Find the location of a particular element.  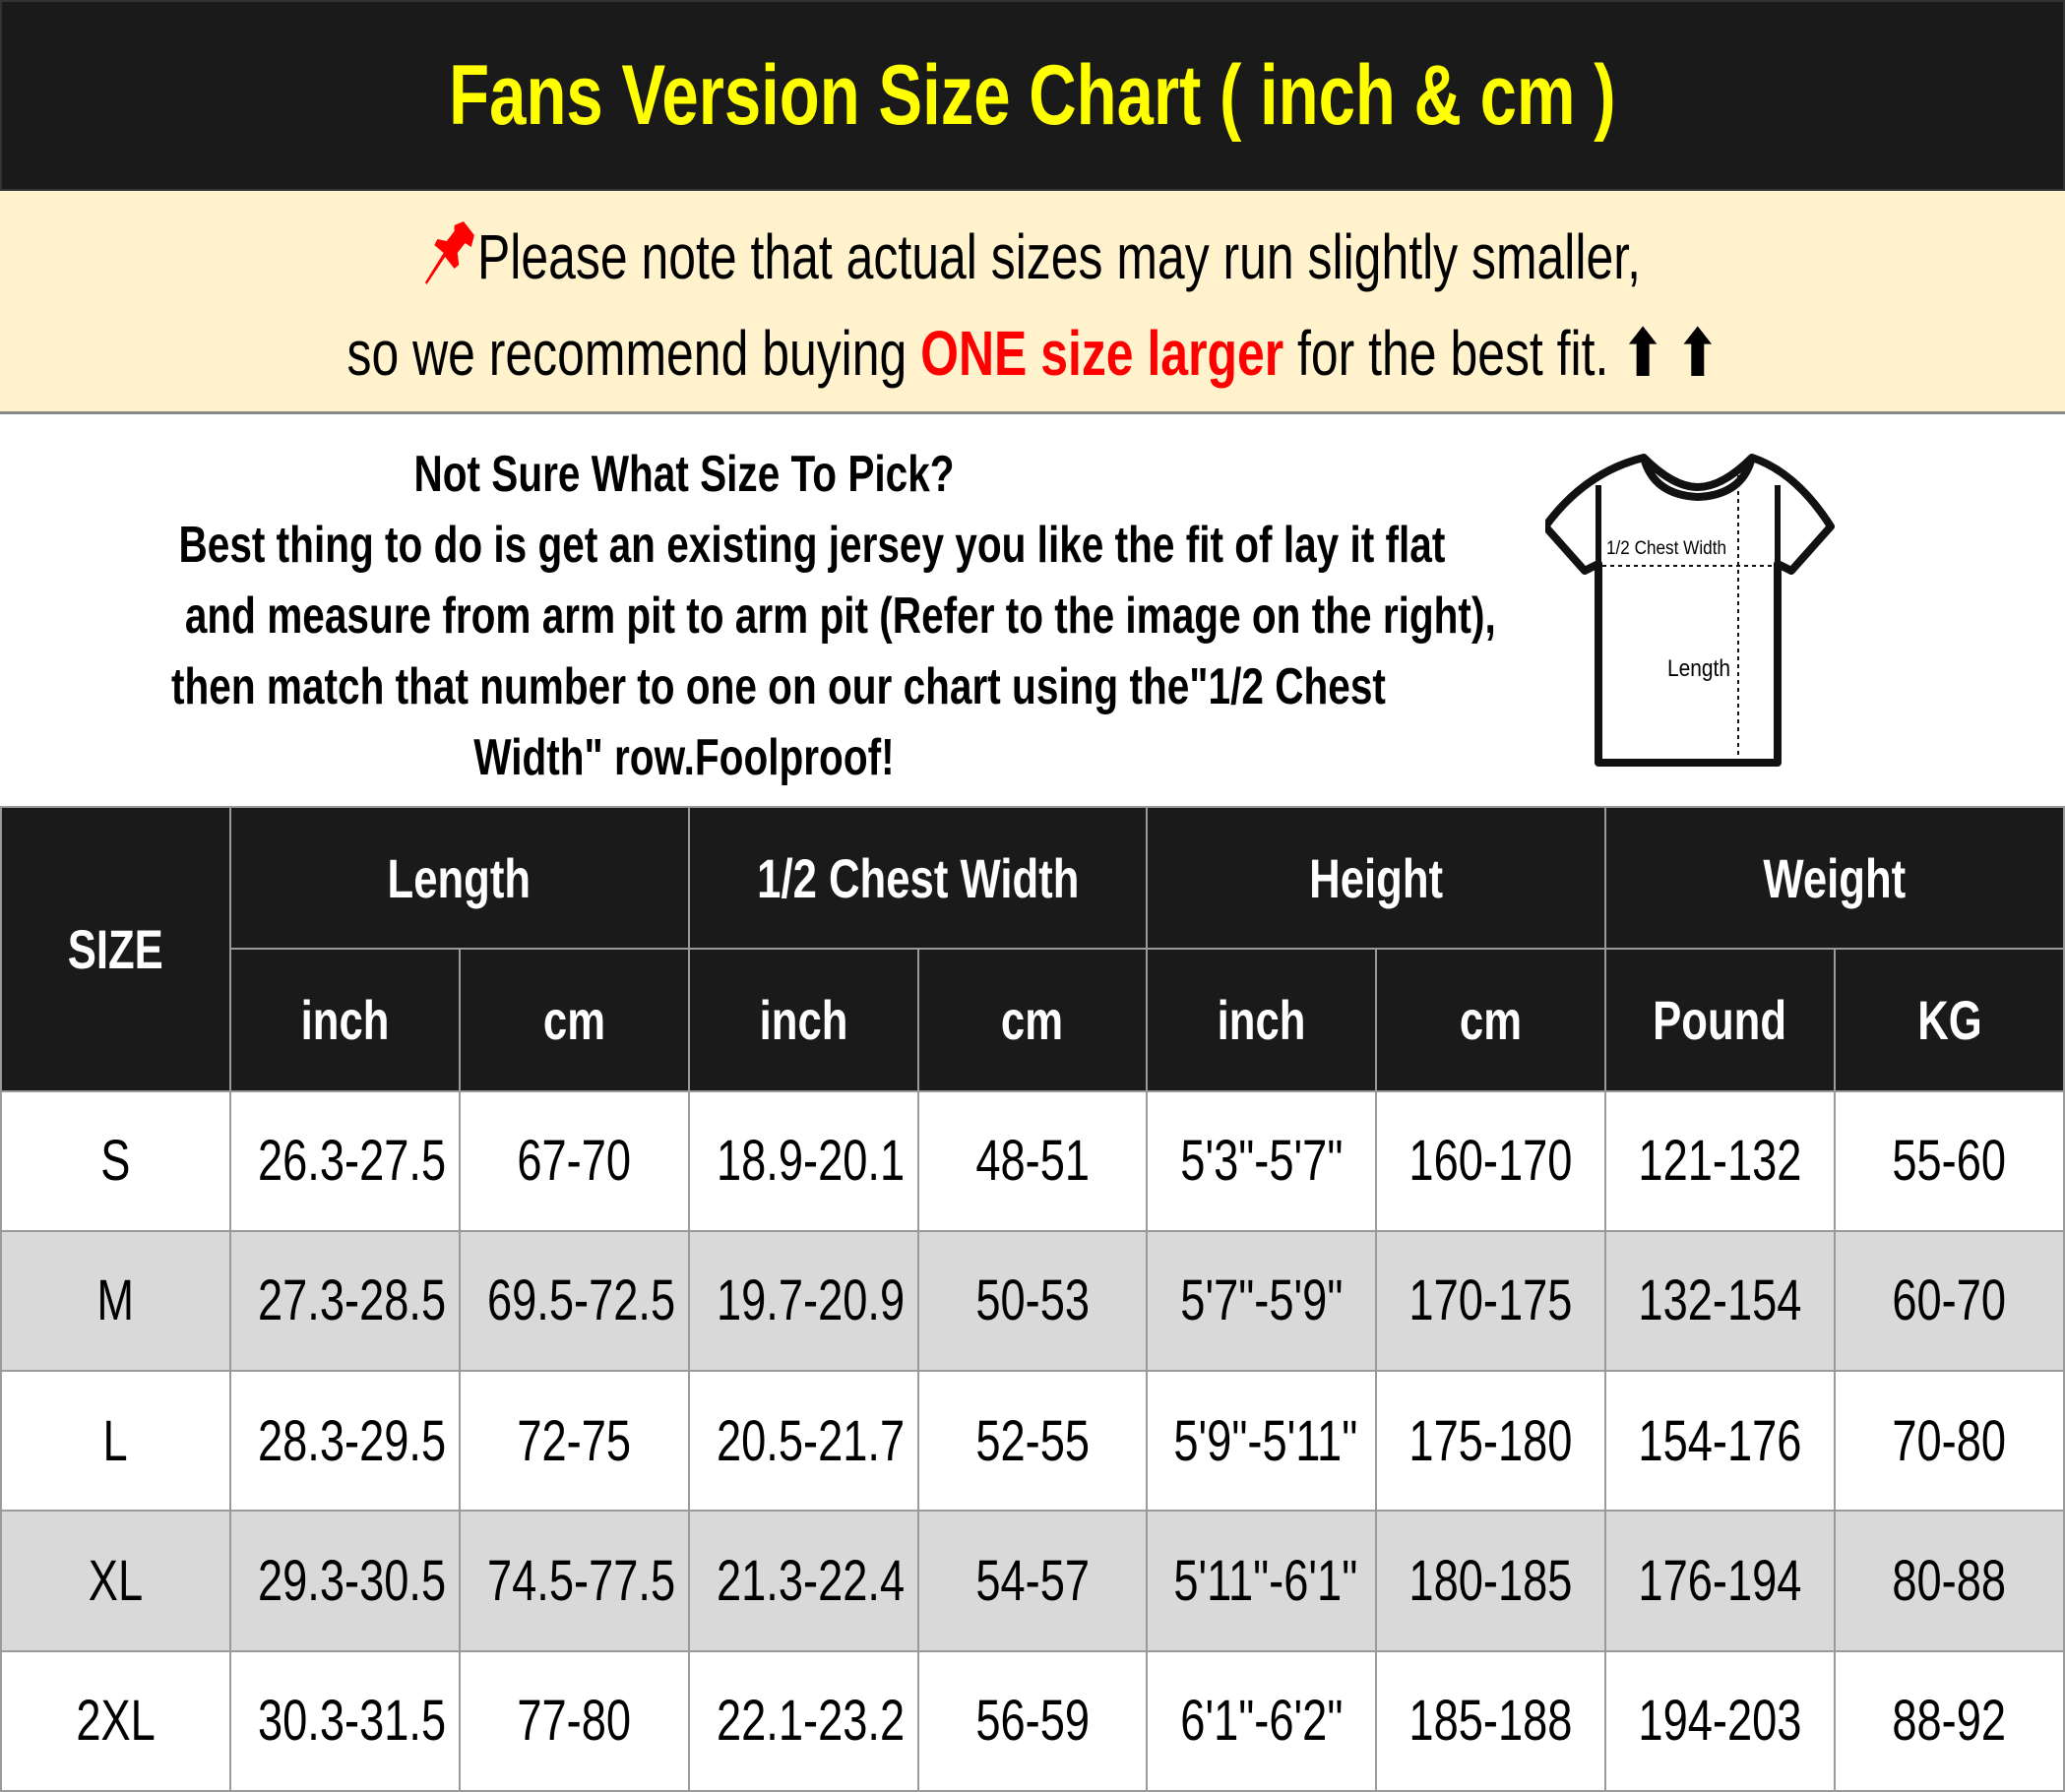

table-cell: 52-55 is located at coordinates (1032, 1441).